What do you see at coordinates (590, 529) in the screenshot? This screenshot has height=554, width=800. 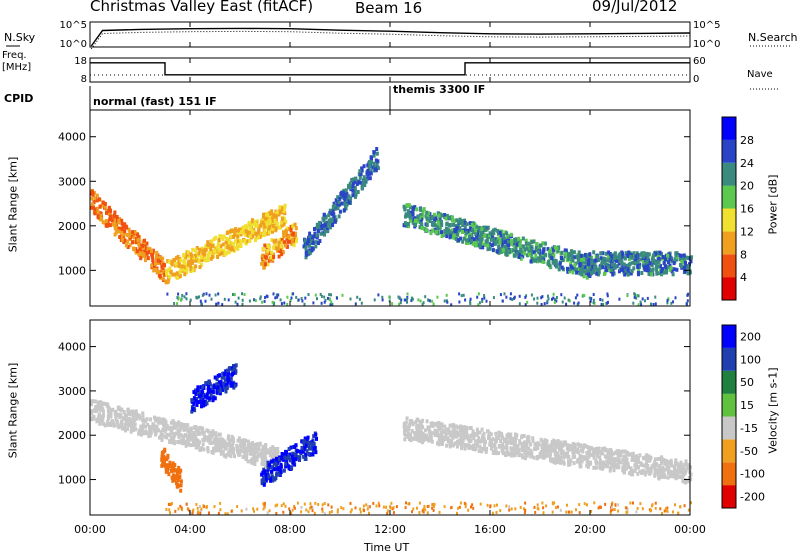 I see `time-tick-label: 20:00` at bounding box center [590, 529].